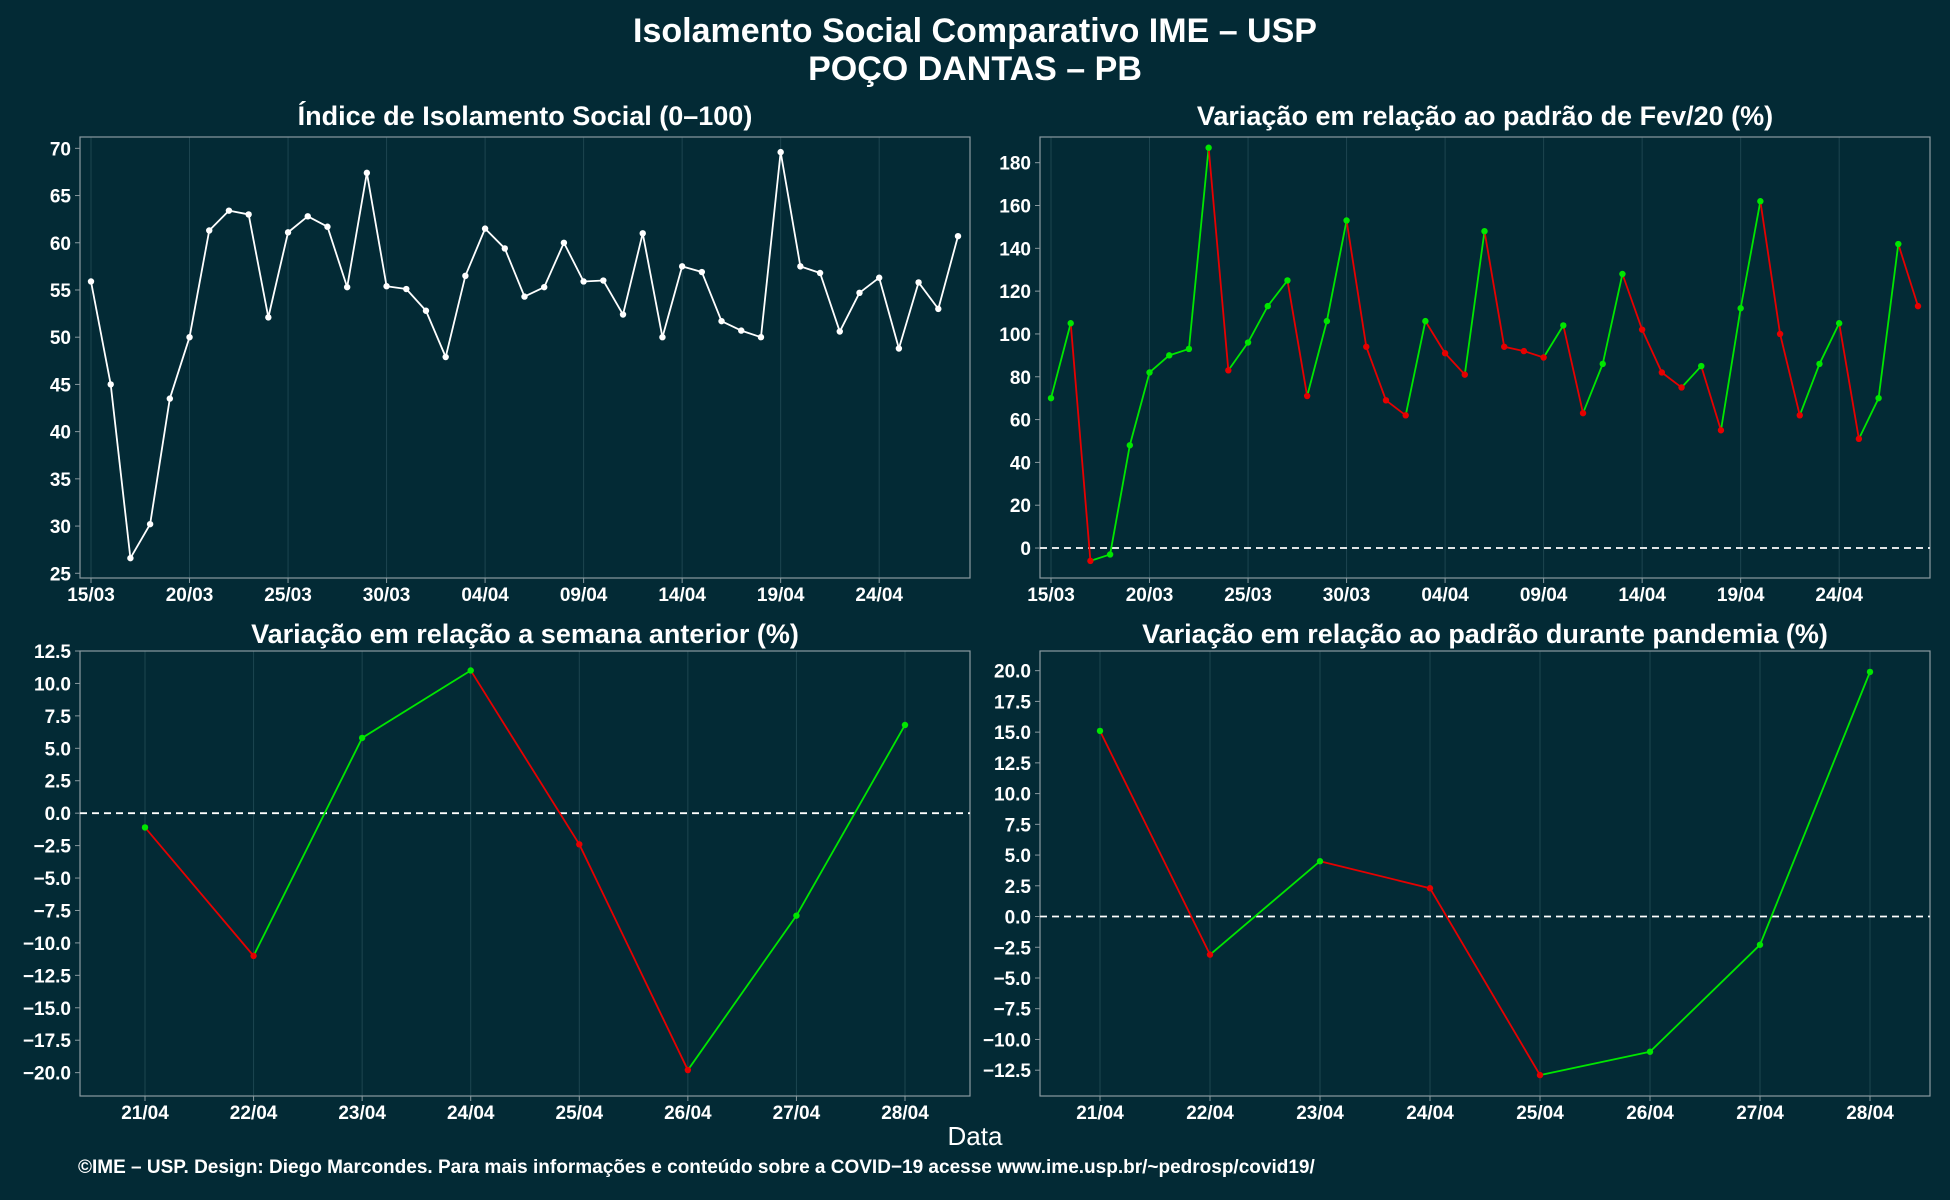 The height and width of the screenshot is (1200, 1950). Describe the element at coordinates (387, 595) in the screenshot. I see `x-tick-label: 30/03` at that location.